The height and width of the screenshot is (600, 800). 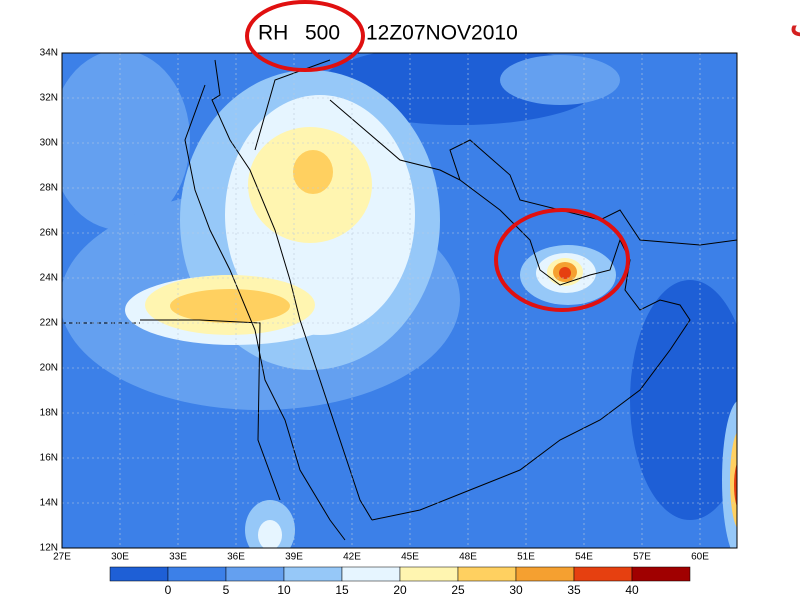 I want to click on lat-label: 12N, so click(x=49, y=548).